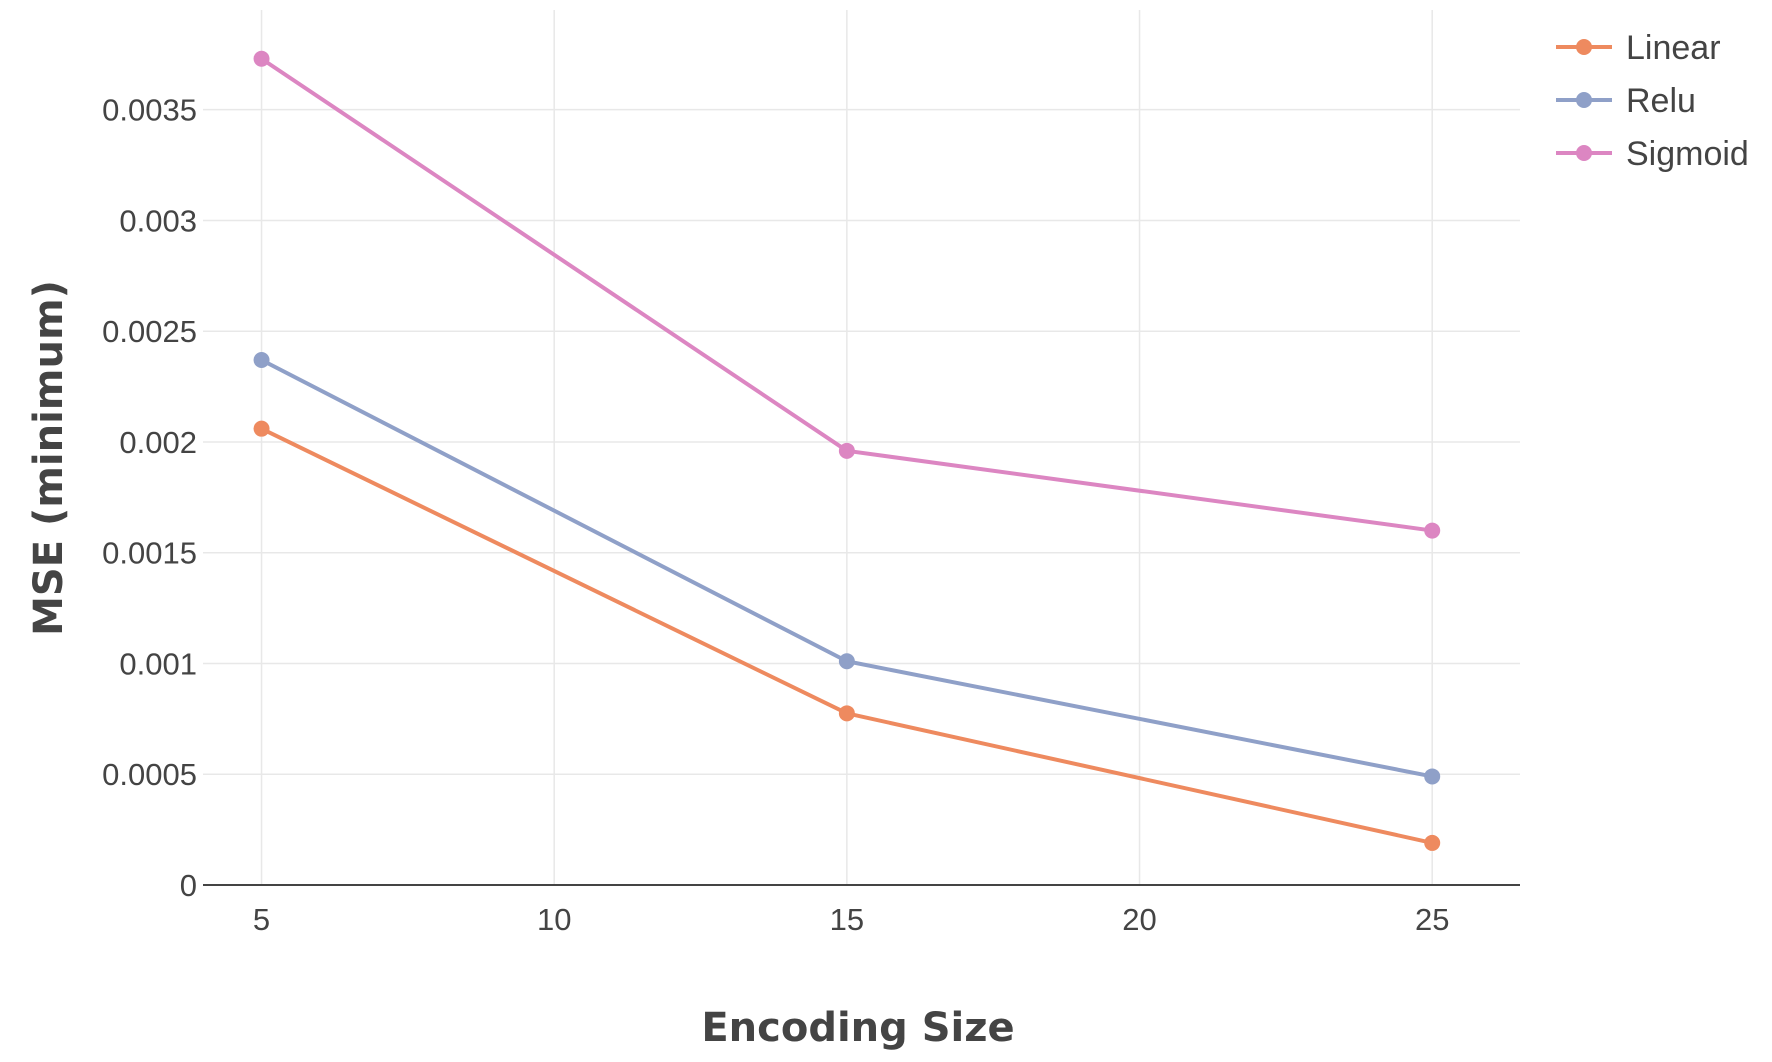 The image size is (1772, 1062). I want to click on x-axis-title: Encoding Size, so click(857, 1028).